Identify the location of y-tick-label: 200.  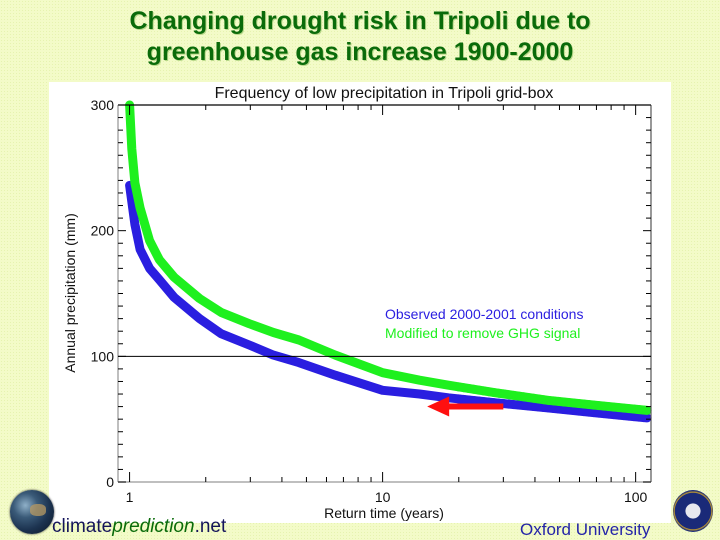
(103, 231).